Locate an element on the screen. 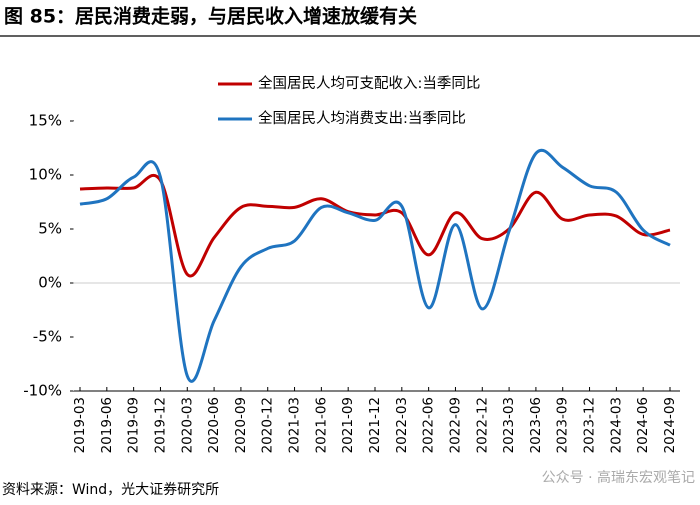  x-tick-label: 2023-09 is located at coordinates (563, 425).